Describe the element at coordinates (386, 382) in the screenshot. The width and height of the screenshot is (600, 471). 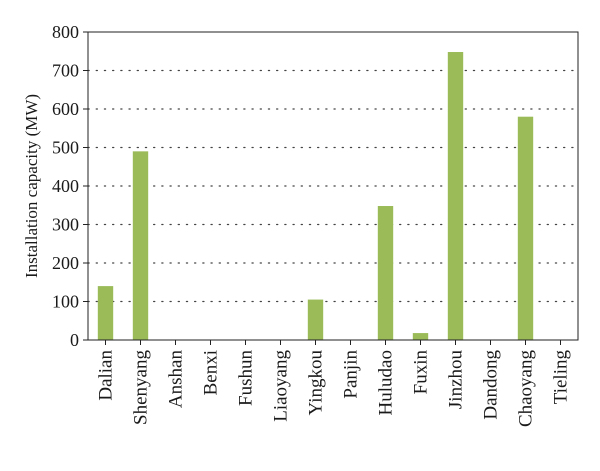
I see `x-category-label-huludao: Huludao` at that location.